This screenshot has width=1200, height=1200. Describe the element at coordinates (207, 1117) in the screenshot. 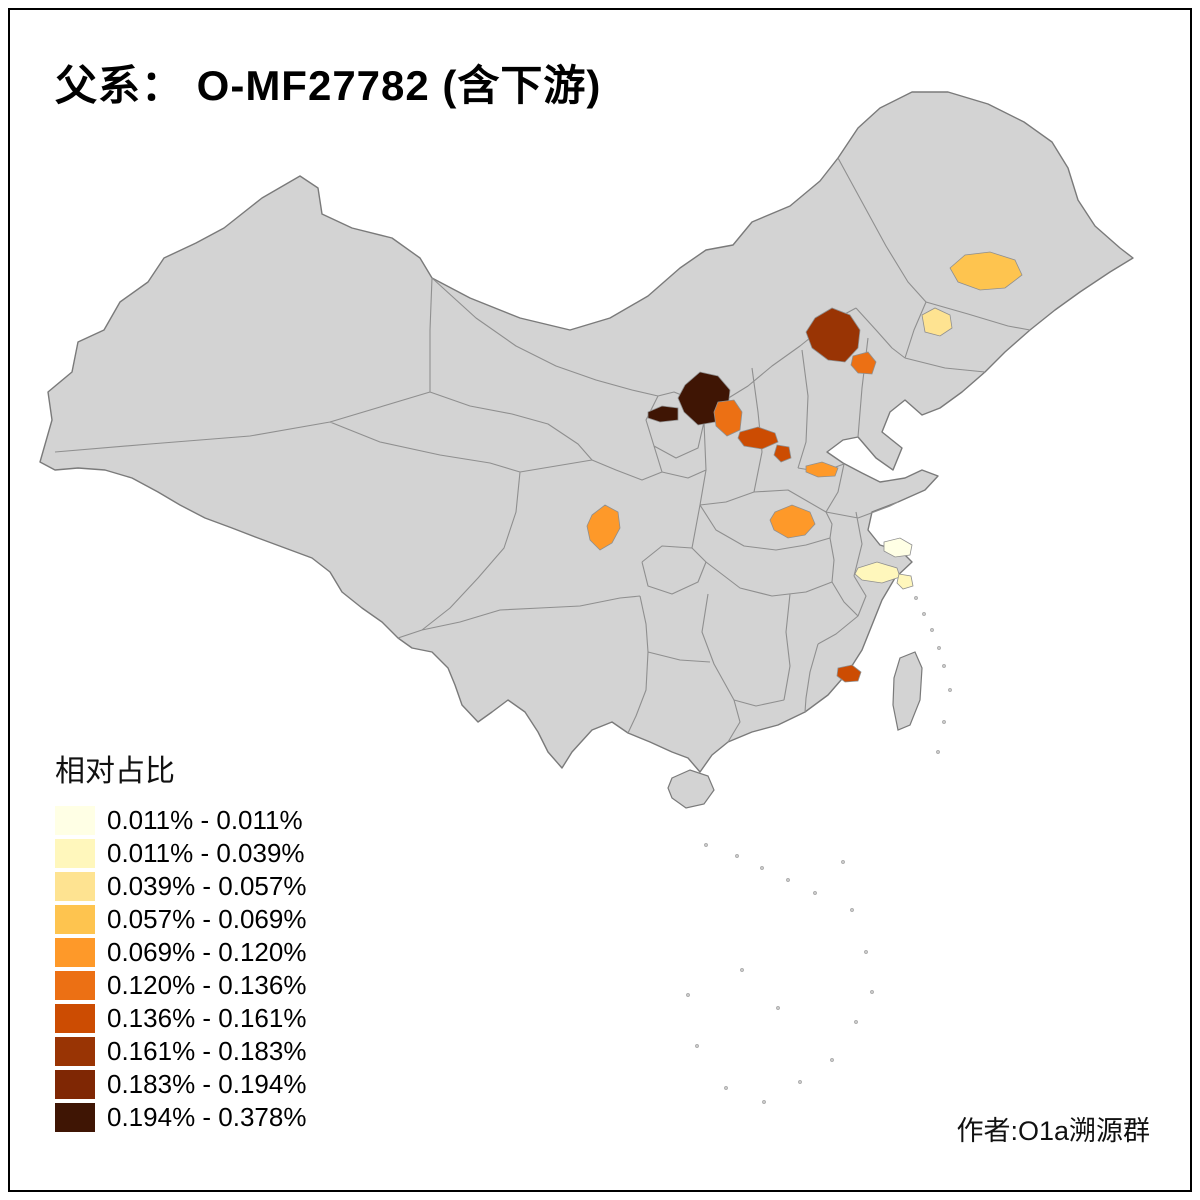

I see `legend-label: 0.194% - 0.378%` at that location.